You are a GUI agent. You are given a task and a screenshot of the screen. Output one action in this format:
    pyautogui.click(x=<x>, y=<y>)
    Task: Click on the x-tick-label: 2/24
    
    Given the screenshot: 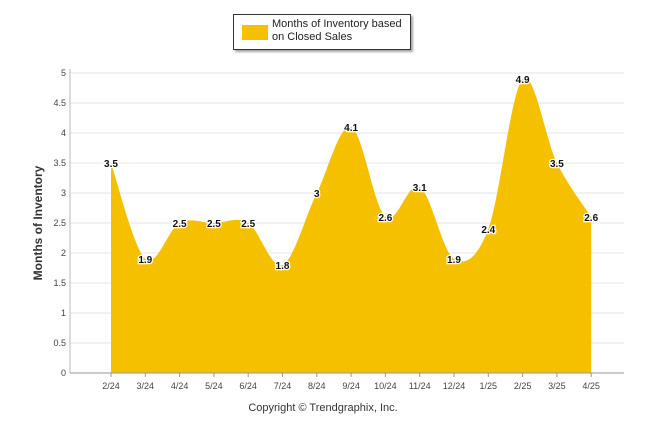 What is the action you would take?
    pyautogui.click(x=111, y=386)
    